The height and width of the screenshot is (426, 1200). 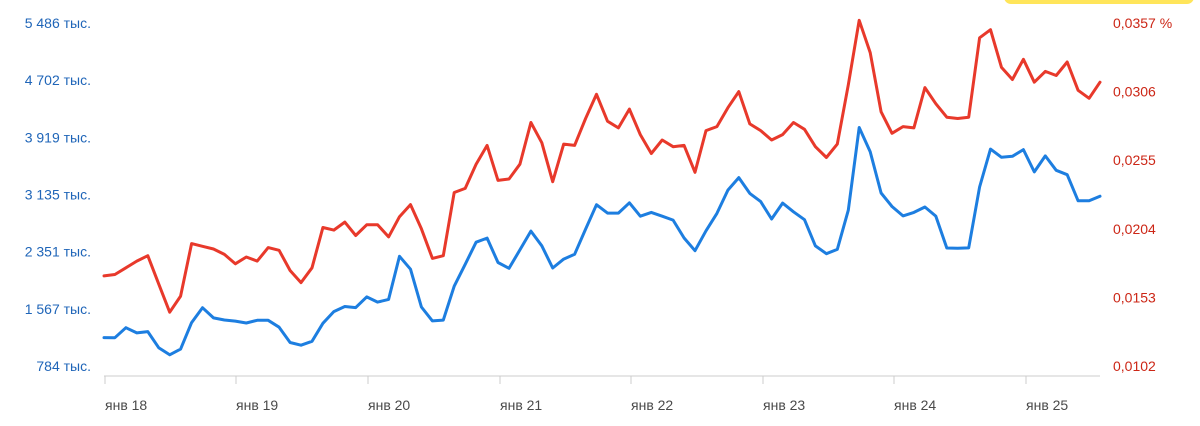 I want to click on right-y-axis: 0,0357 % 0,0306 0,0255 0,0204 0,0153 0,0102, so click(x=1142, y=194).